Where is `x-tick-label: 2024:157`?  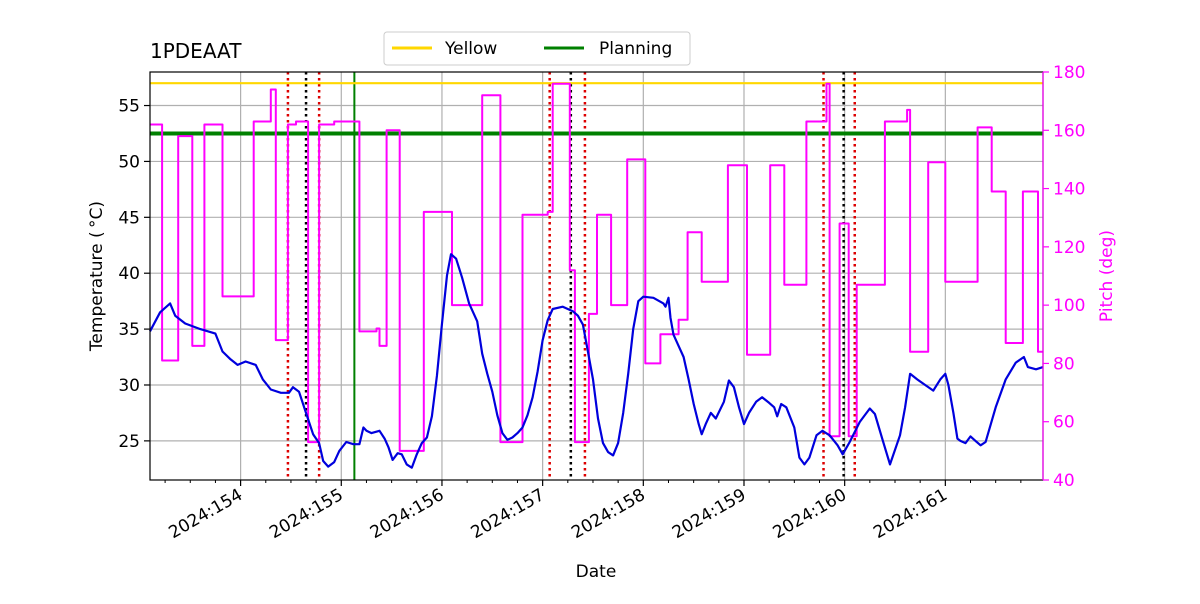
x-tick-label: 2024:157 is located at coordinates (508, 514).